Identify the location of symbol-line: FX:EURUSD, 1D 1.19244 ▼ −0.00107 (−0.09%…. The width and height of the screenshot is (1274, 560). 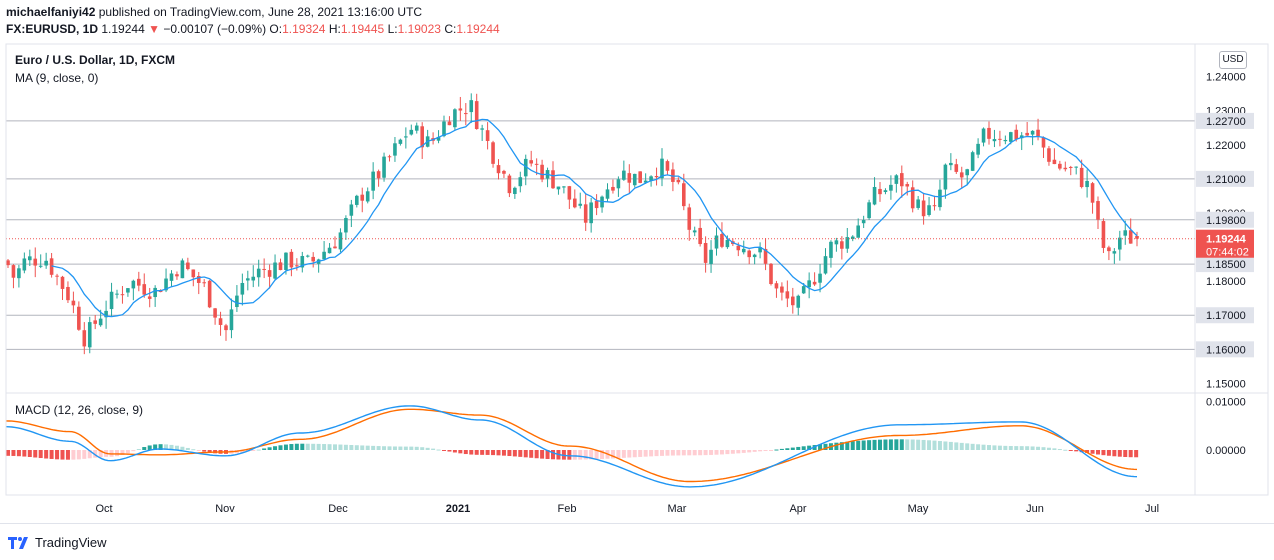
(253, 29).